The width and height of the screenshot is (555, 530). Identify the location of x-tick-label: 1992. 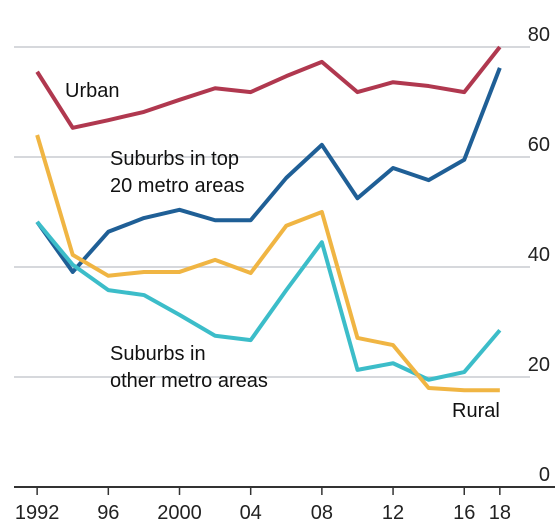
(37, 513).